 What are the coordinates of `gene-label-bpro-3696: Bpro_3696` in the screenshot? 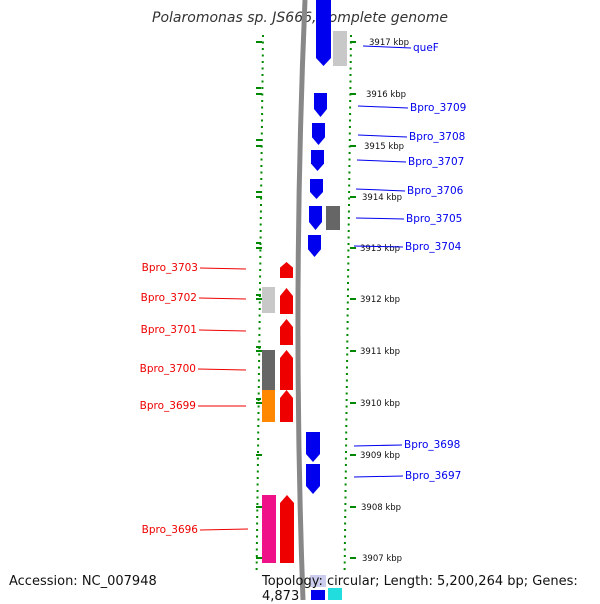 It's located at (170, 530).